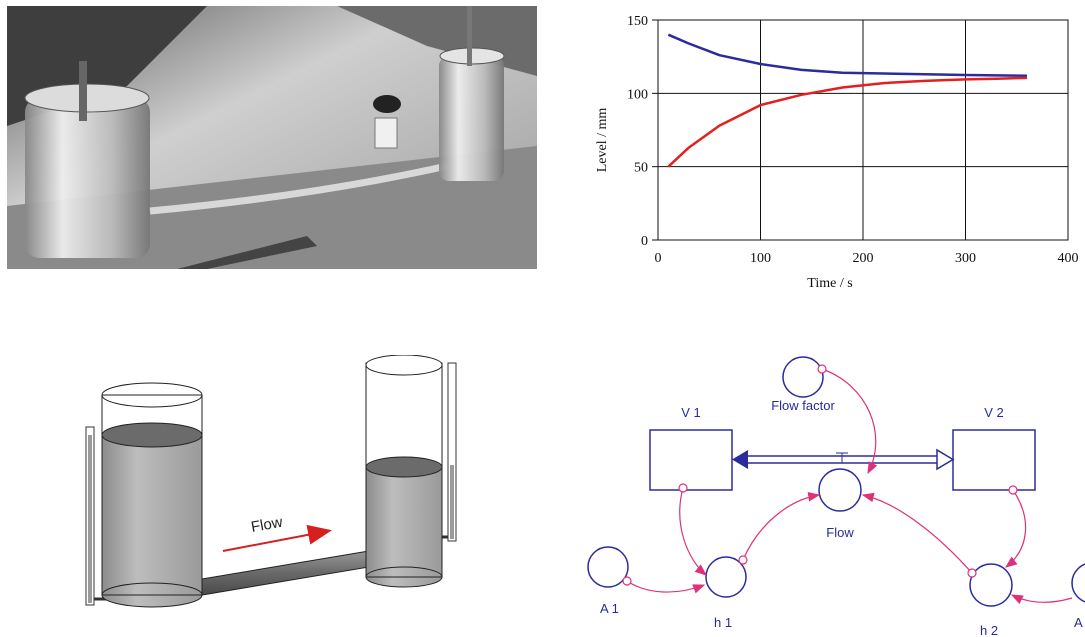 The image size is (1085, 637). Describe the element at coordinates (843, 459) in the screenshot. I see `flow-pipe` at that location.